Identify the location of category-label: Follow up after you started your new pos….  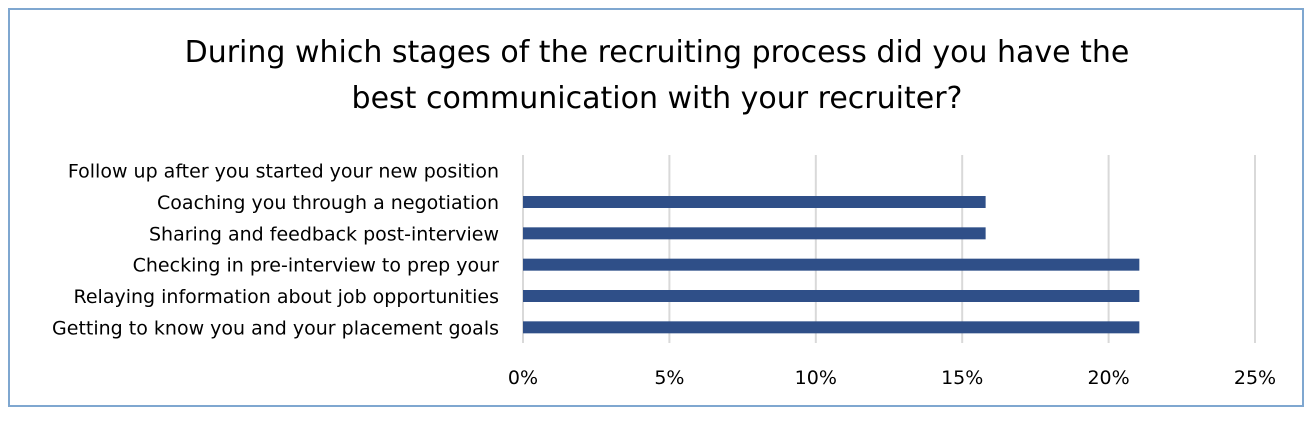
(283, 172).